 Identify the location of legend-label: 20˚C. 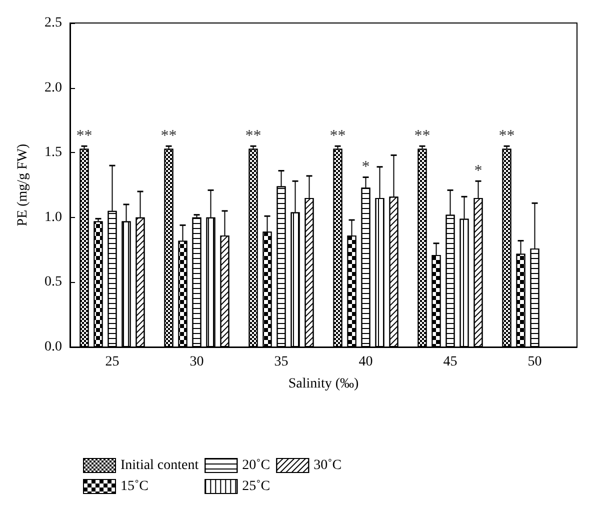
(256, 465).